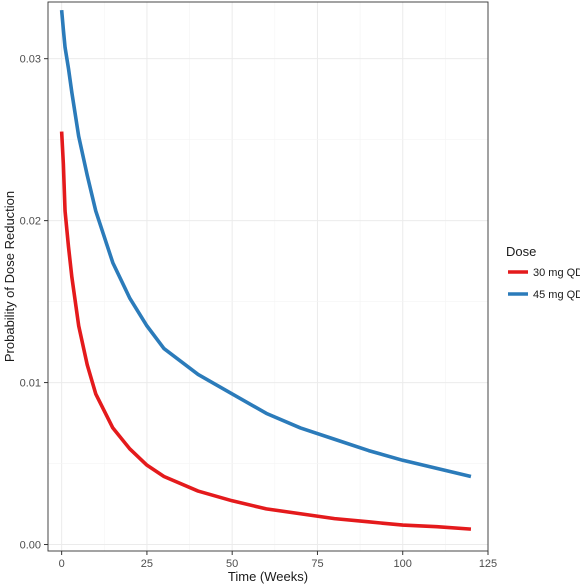 The height and width of the screenshot is (586, 580). I want to click on x-tick-label: 75, so click(317, 564).